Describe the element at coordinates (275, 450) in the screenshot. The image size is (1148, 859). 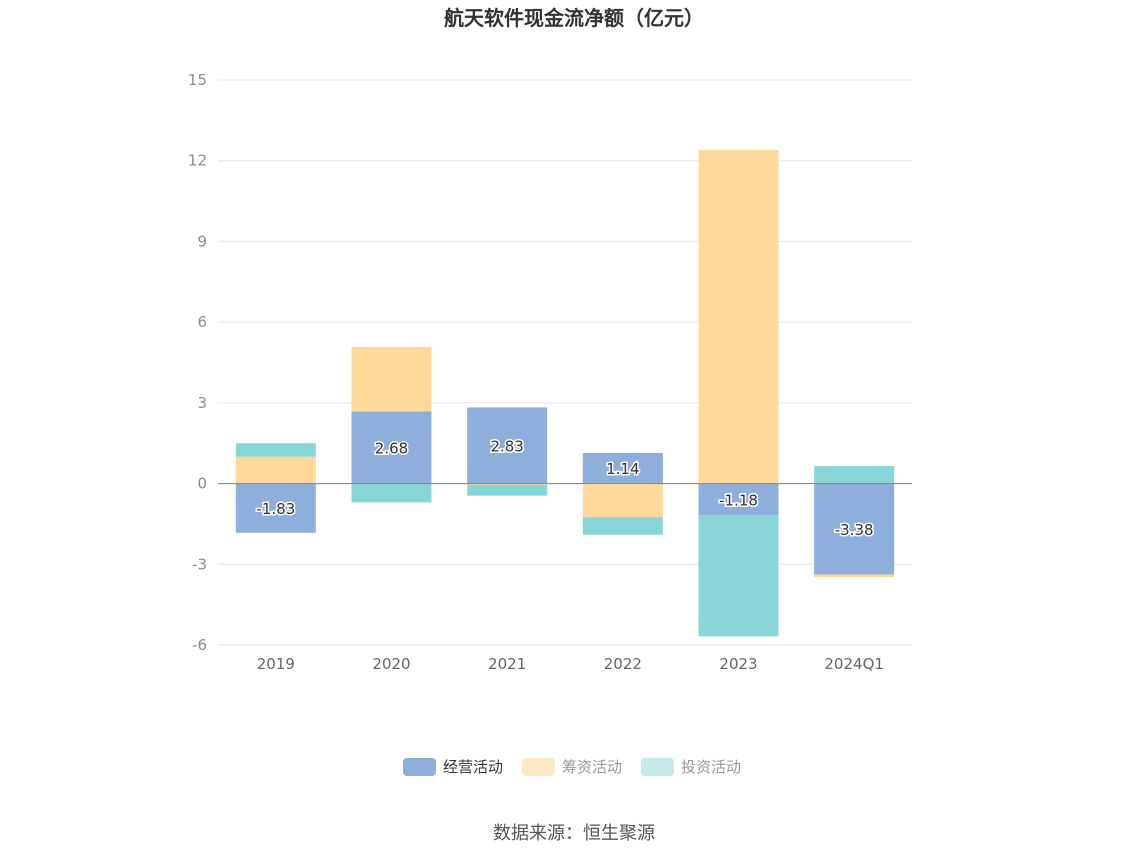
I see `bar-investing-2019` at that location.